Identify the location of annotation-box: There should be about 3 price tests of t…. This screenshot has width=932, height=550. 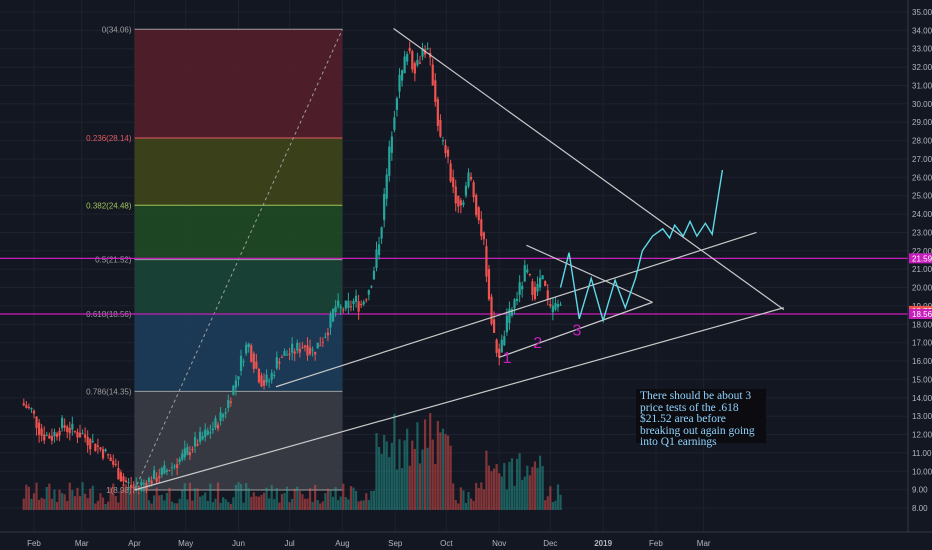
(701, 418).